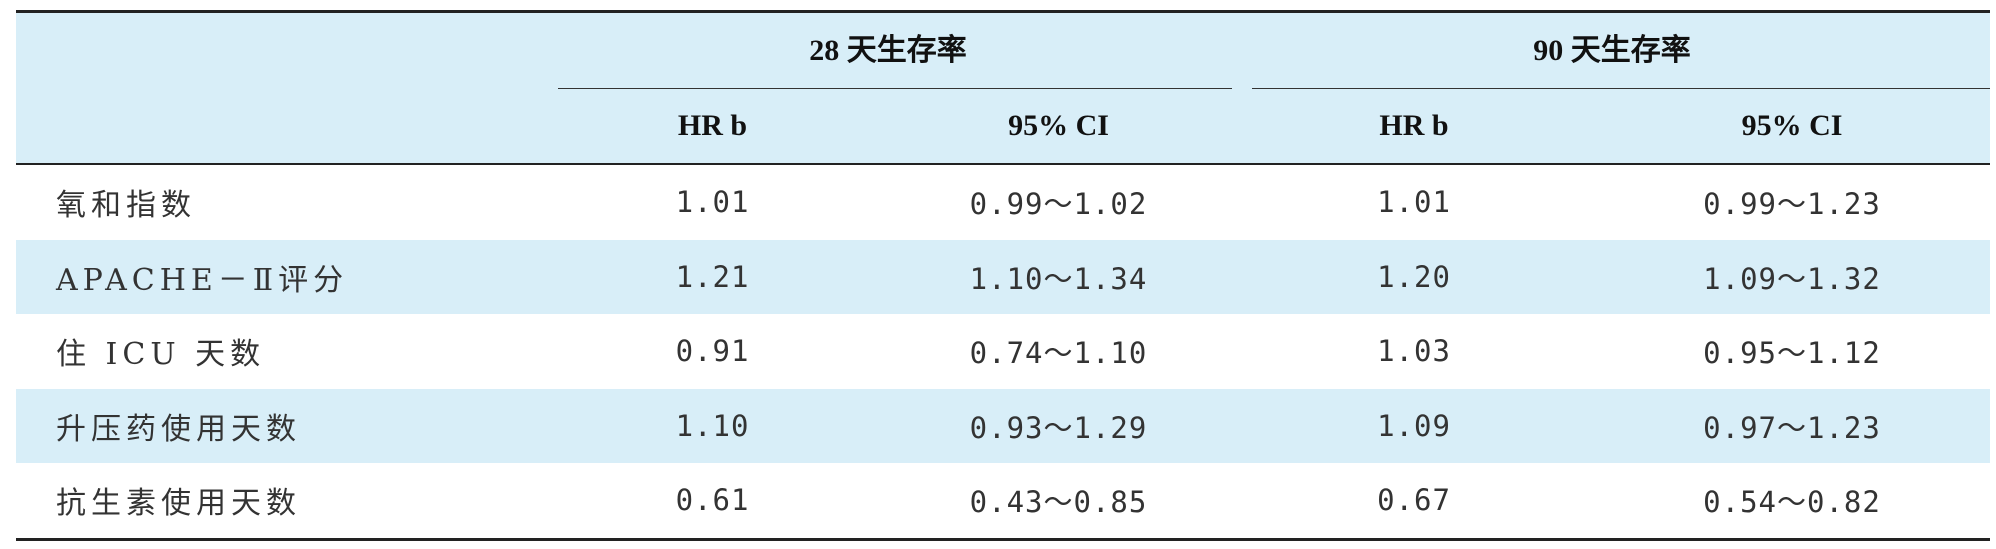 Image resolution: width=1996 pixels, height=549 pixels. Describe the element at coordinates (202, 280) in the screenshot. I see `row-label: APACHE－Ⅱ评分` at that location.